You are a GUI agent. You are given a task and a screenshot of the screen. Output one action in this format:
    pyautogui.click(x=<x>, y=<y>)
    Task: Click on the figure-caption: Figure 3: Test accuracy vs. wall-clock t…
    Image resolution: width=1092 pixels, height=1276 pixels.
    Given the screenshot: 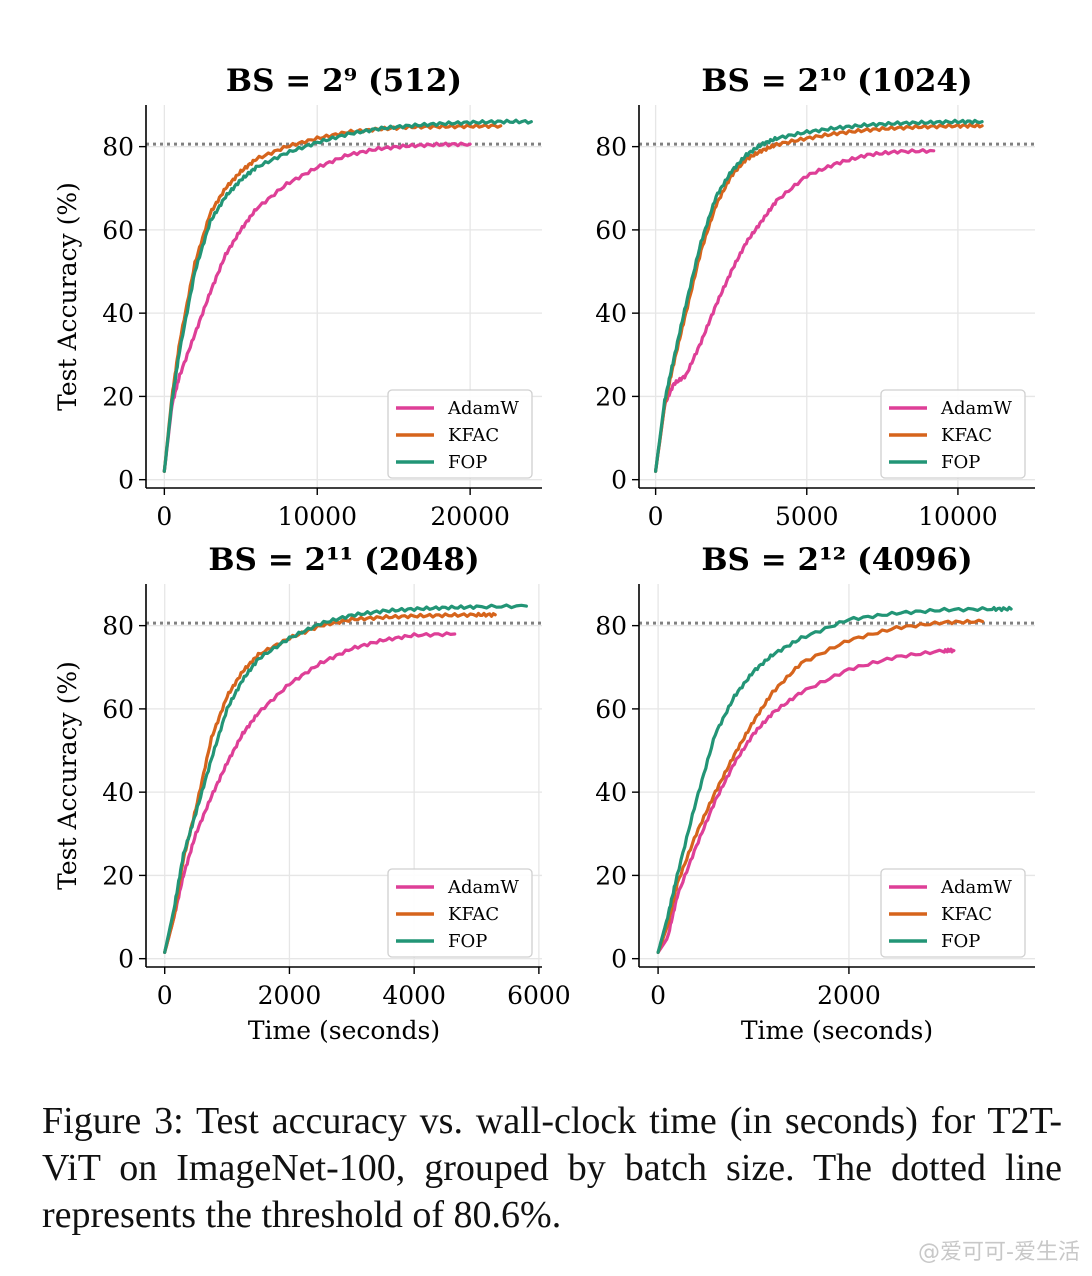 What is the action you would take?
    pyautogui.click(x=552, y=1168)
    